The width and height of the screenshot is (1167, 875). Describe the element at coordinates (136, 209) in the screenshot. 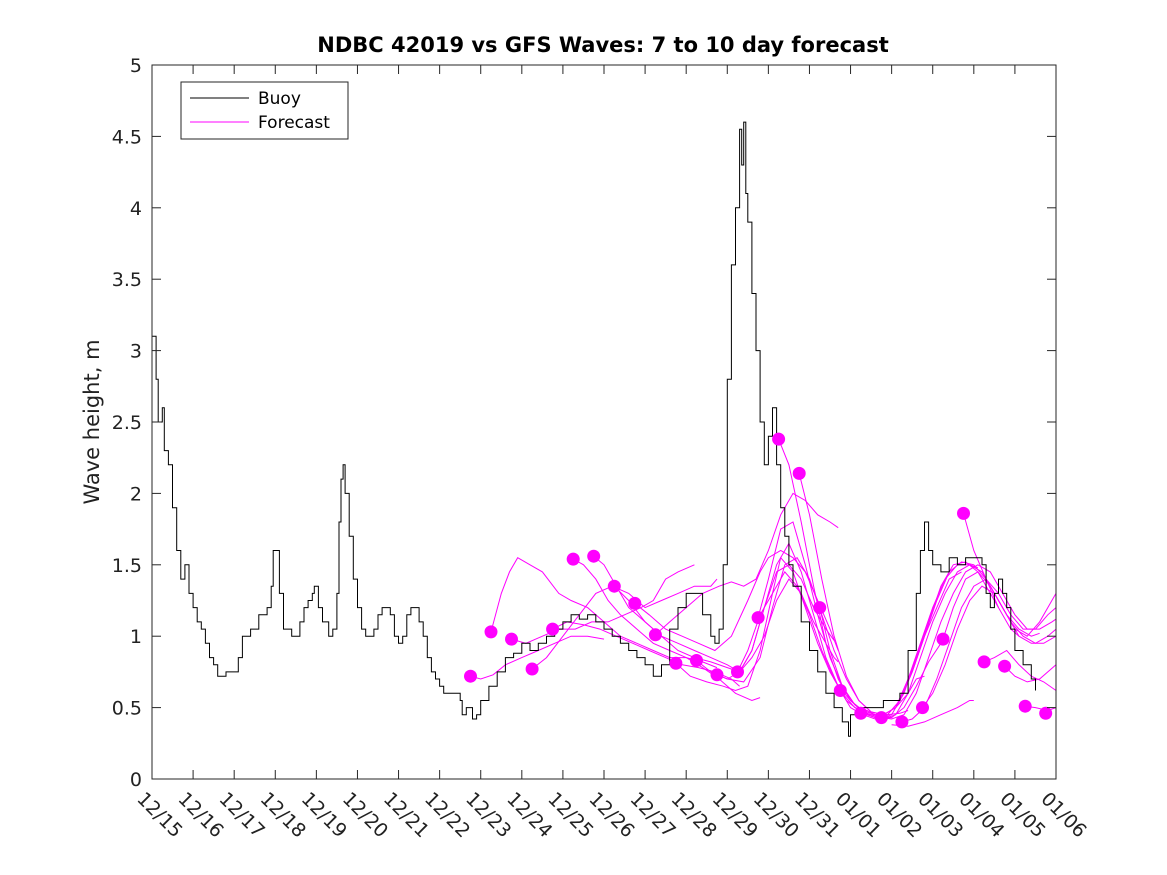

I see `y-tick-label: 4` at that location.